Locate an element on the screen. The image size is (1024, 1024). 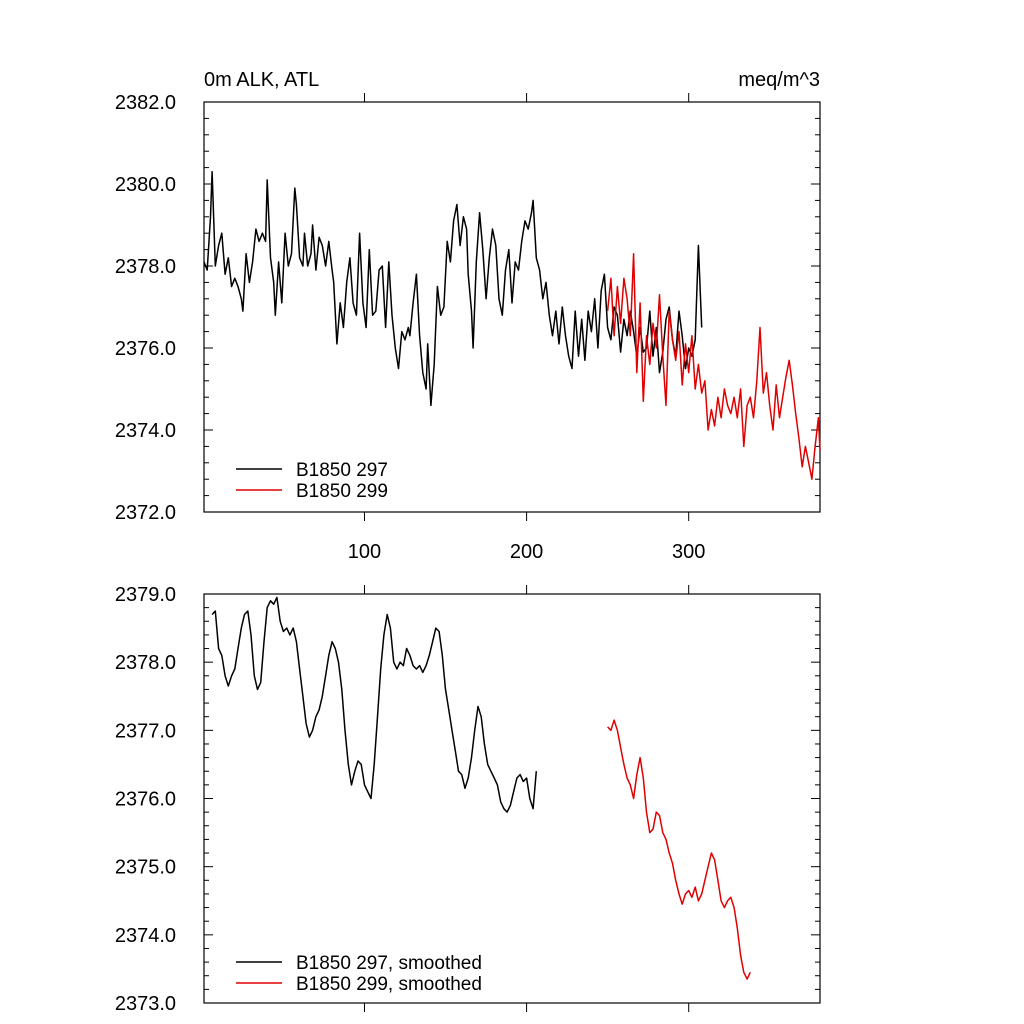
legend-label: B1850 299 is located at coordinates (342, 491).